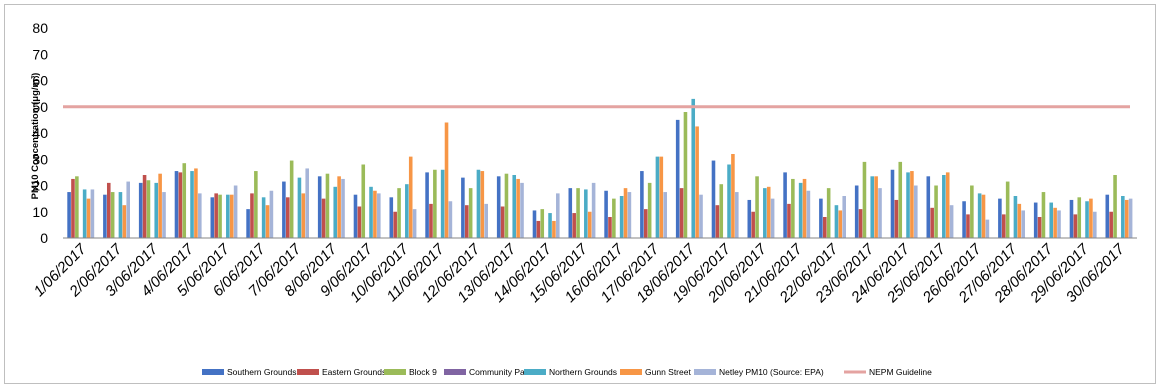  What do you see at coordinates (261, 372) in the screenshot?
I see `legend-label: Southern Grounds` at bounding box center [261, 372].